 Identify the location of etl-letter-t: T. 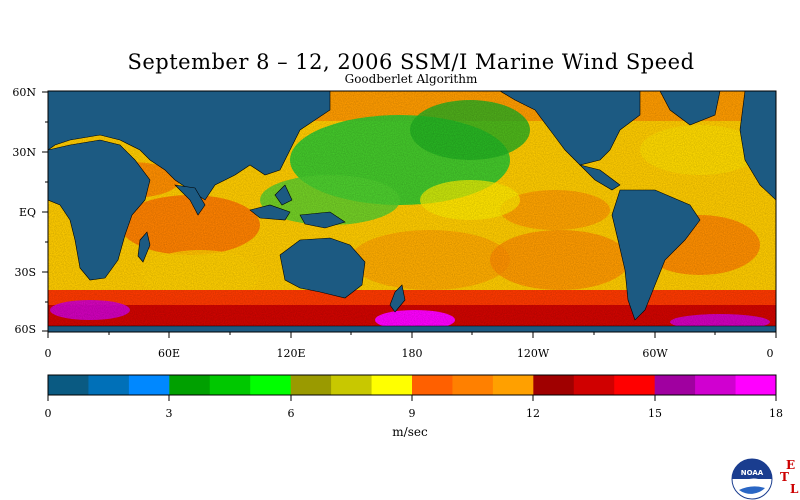
(784, 477).